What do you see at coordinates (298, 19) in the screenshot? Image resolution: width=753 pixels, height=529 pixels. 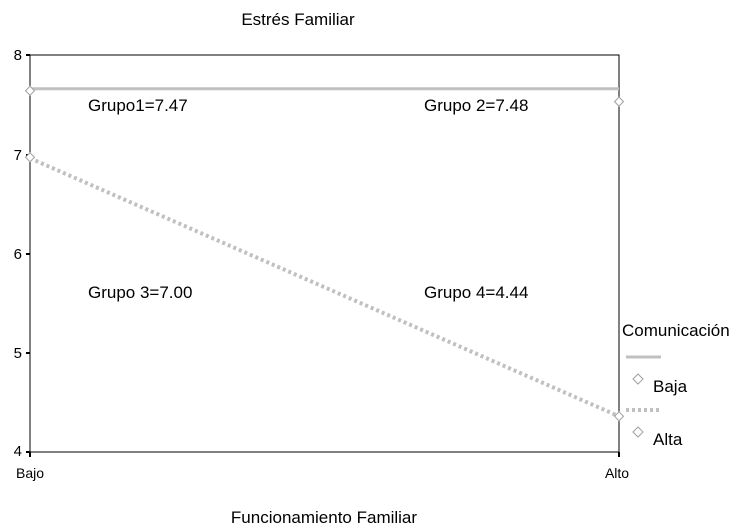 I see `chart-title: Estrés Familiar` at bounding box center [298, 19].